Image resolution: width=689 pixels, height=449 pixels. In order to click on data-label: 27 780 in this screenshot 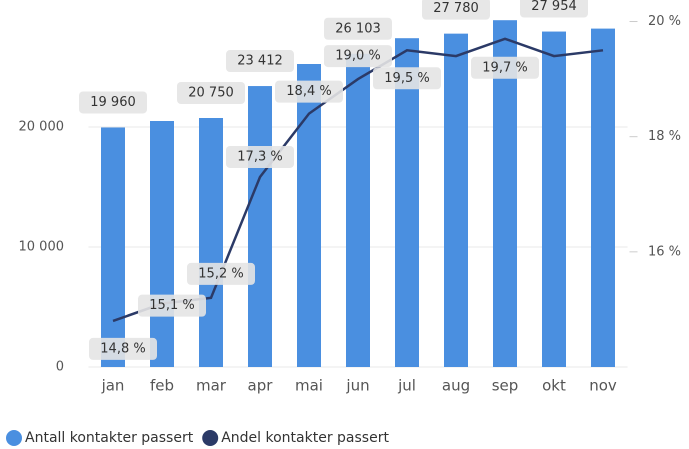, I will do `click(456, 8)`.